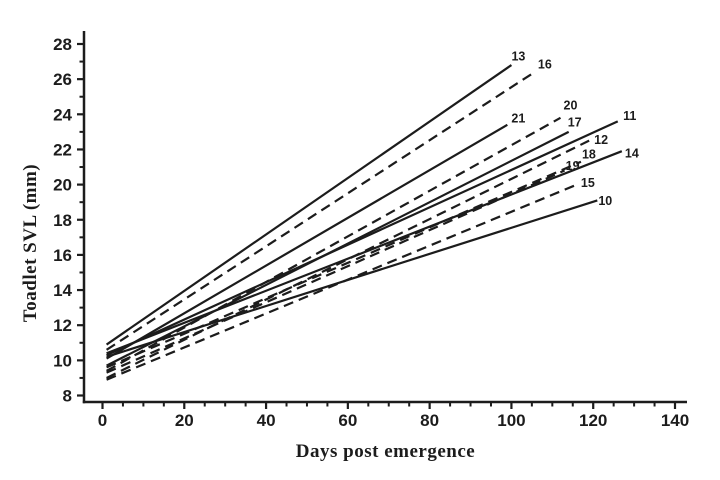 The image size is (720, 480). Describe the element at coordinates (575, 122) in the screenshot. I see `series-label-17: 17` at that location.